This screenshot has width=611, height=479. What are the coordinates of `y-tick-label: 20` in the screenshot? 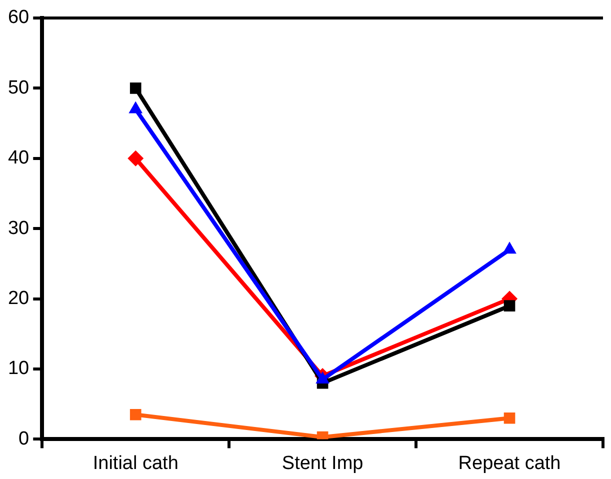 It's located at (19, 299).